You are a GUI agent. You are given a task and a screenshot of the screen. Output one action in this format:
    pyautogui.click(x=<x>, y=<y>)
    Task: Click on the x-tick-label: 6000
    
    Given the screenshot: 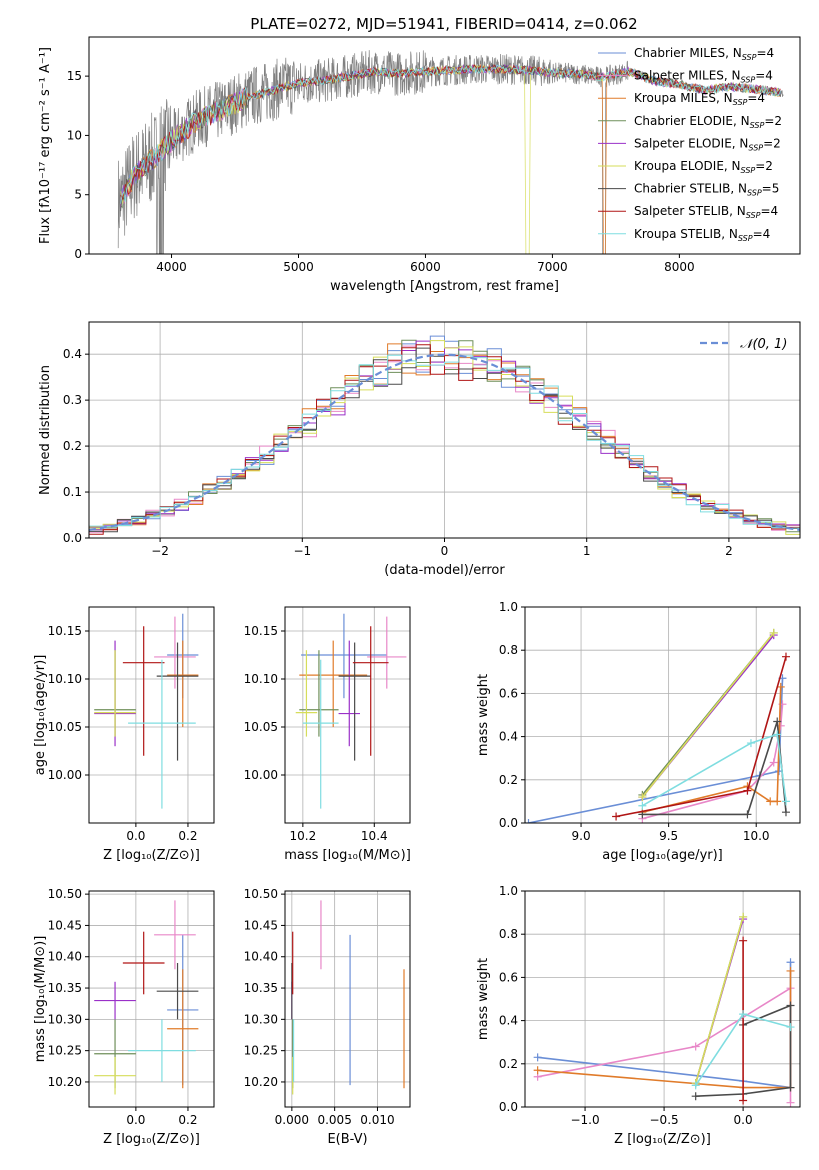 What is the action you would take?
    pyautogui.click(x=425, y=267)
    